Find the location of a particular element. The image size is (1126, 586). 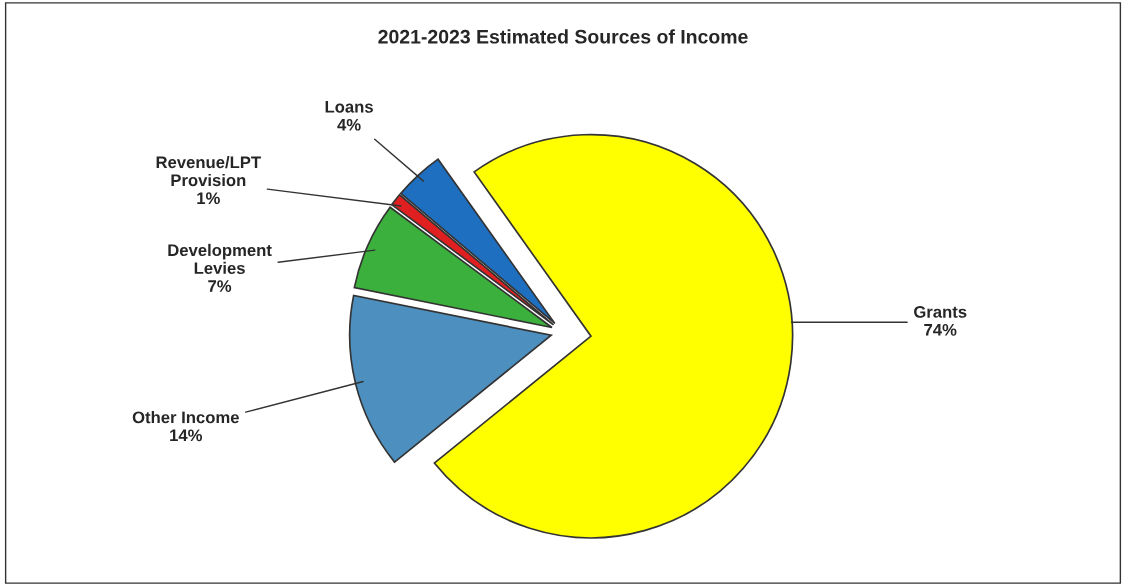

slice-label: Development Levies is located at coordinates (220, 259).